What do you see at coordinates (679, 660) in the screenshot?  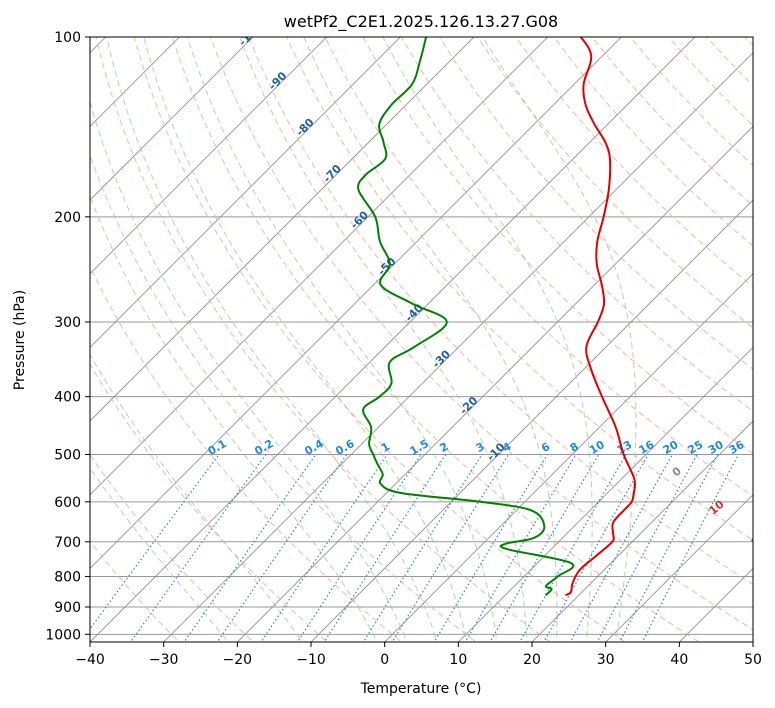 I see `x-tick-label: 40` at bounding box center [679, 660].